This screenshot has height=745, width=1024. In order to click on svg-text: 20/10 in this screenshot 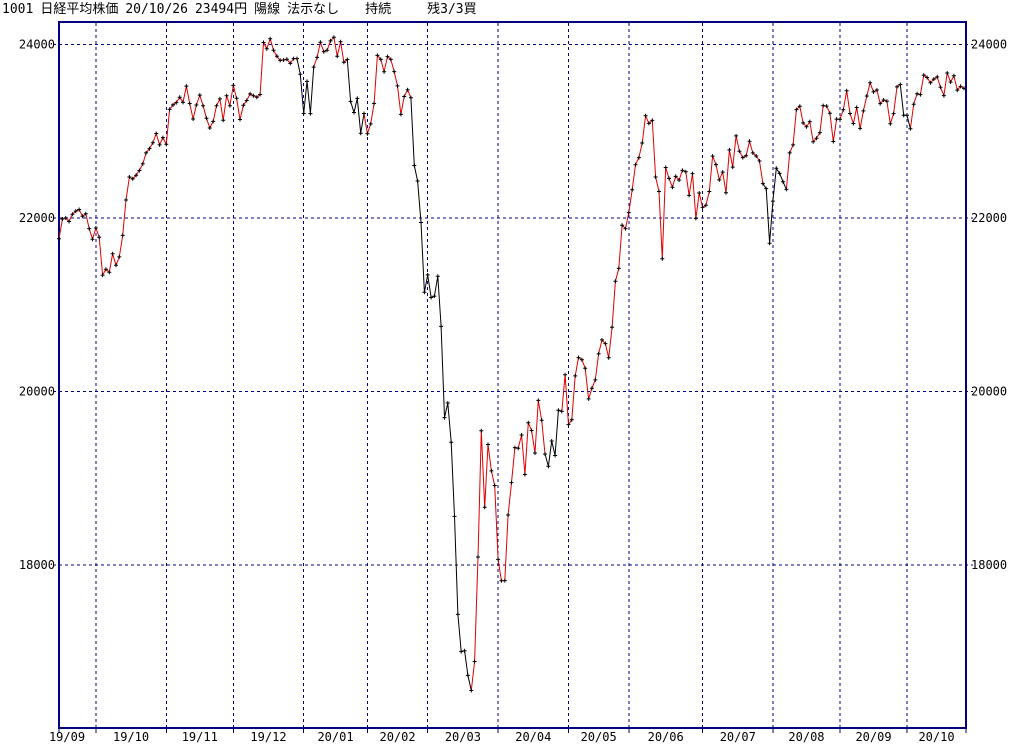, I will do `click(936, 737)`.